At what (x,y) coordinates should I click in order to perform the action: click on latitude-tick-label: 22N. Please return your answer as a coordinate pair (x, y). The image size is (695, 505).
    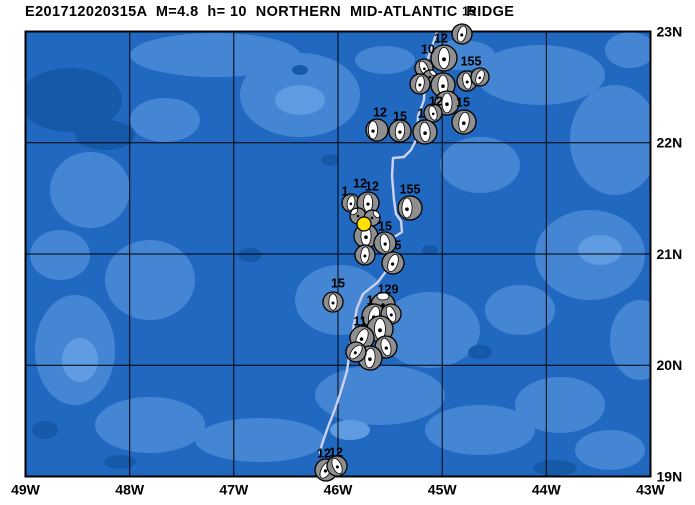
    Looking at the image, I should click on (670, 143).